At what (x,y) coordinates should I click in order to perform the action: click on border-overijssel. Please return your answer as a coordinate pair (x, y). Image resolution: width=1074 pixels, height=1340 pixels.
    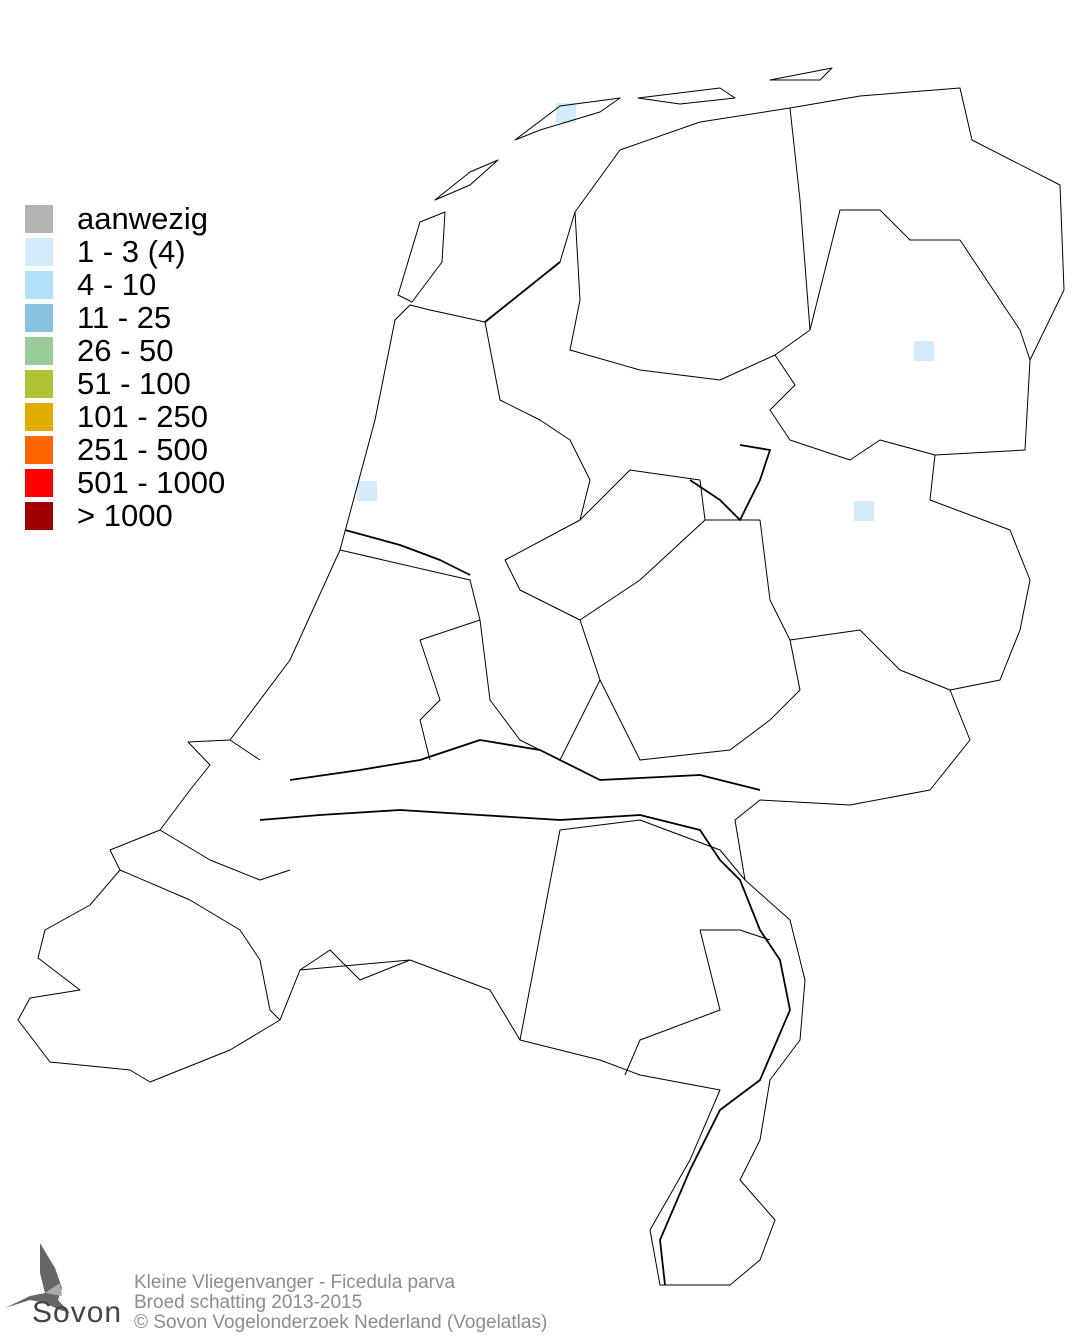
    Looking at the image, I should click on (828, 522).